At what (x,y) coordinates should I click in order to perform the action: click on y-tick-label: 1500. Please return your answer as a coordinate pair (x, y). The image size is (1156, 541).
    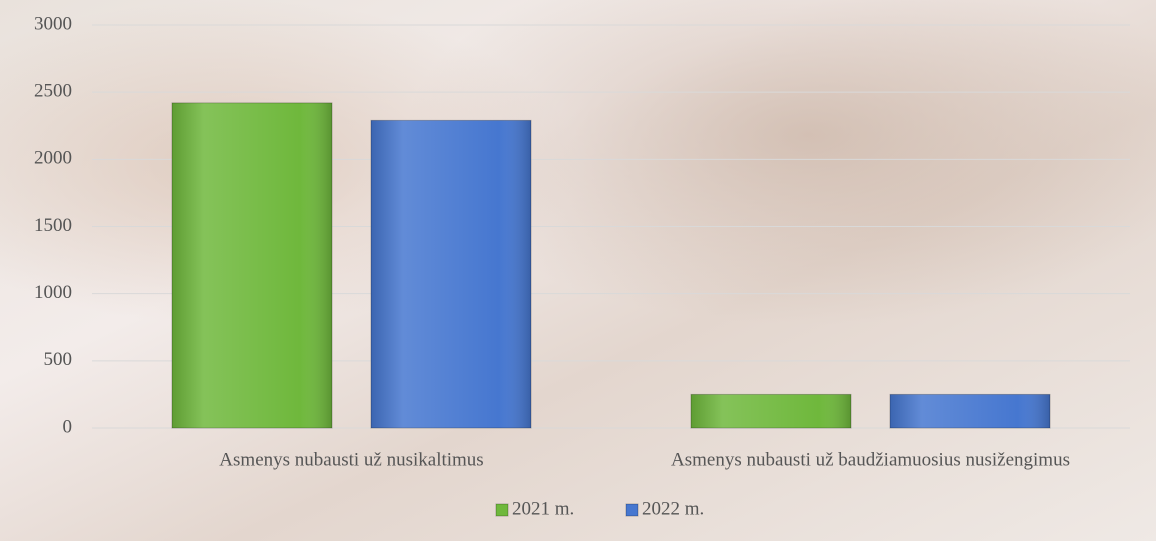
    Looking at the image, I should click on (53, 225).